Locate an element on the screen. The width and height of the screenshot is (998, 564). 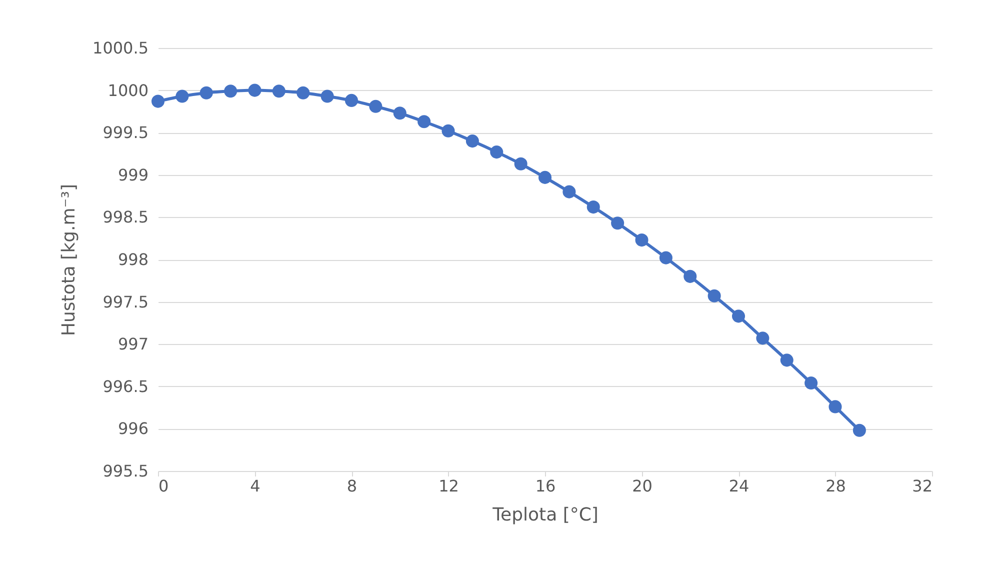
y-tick-label: 1000 is located at coordinates (128, 90).